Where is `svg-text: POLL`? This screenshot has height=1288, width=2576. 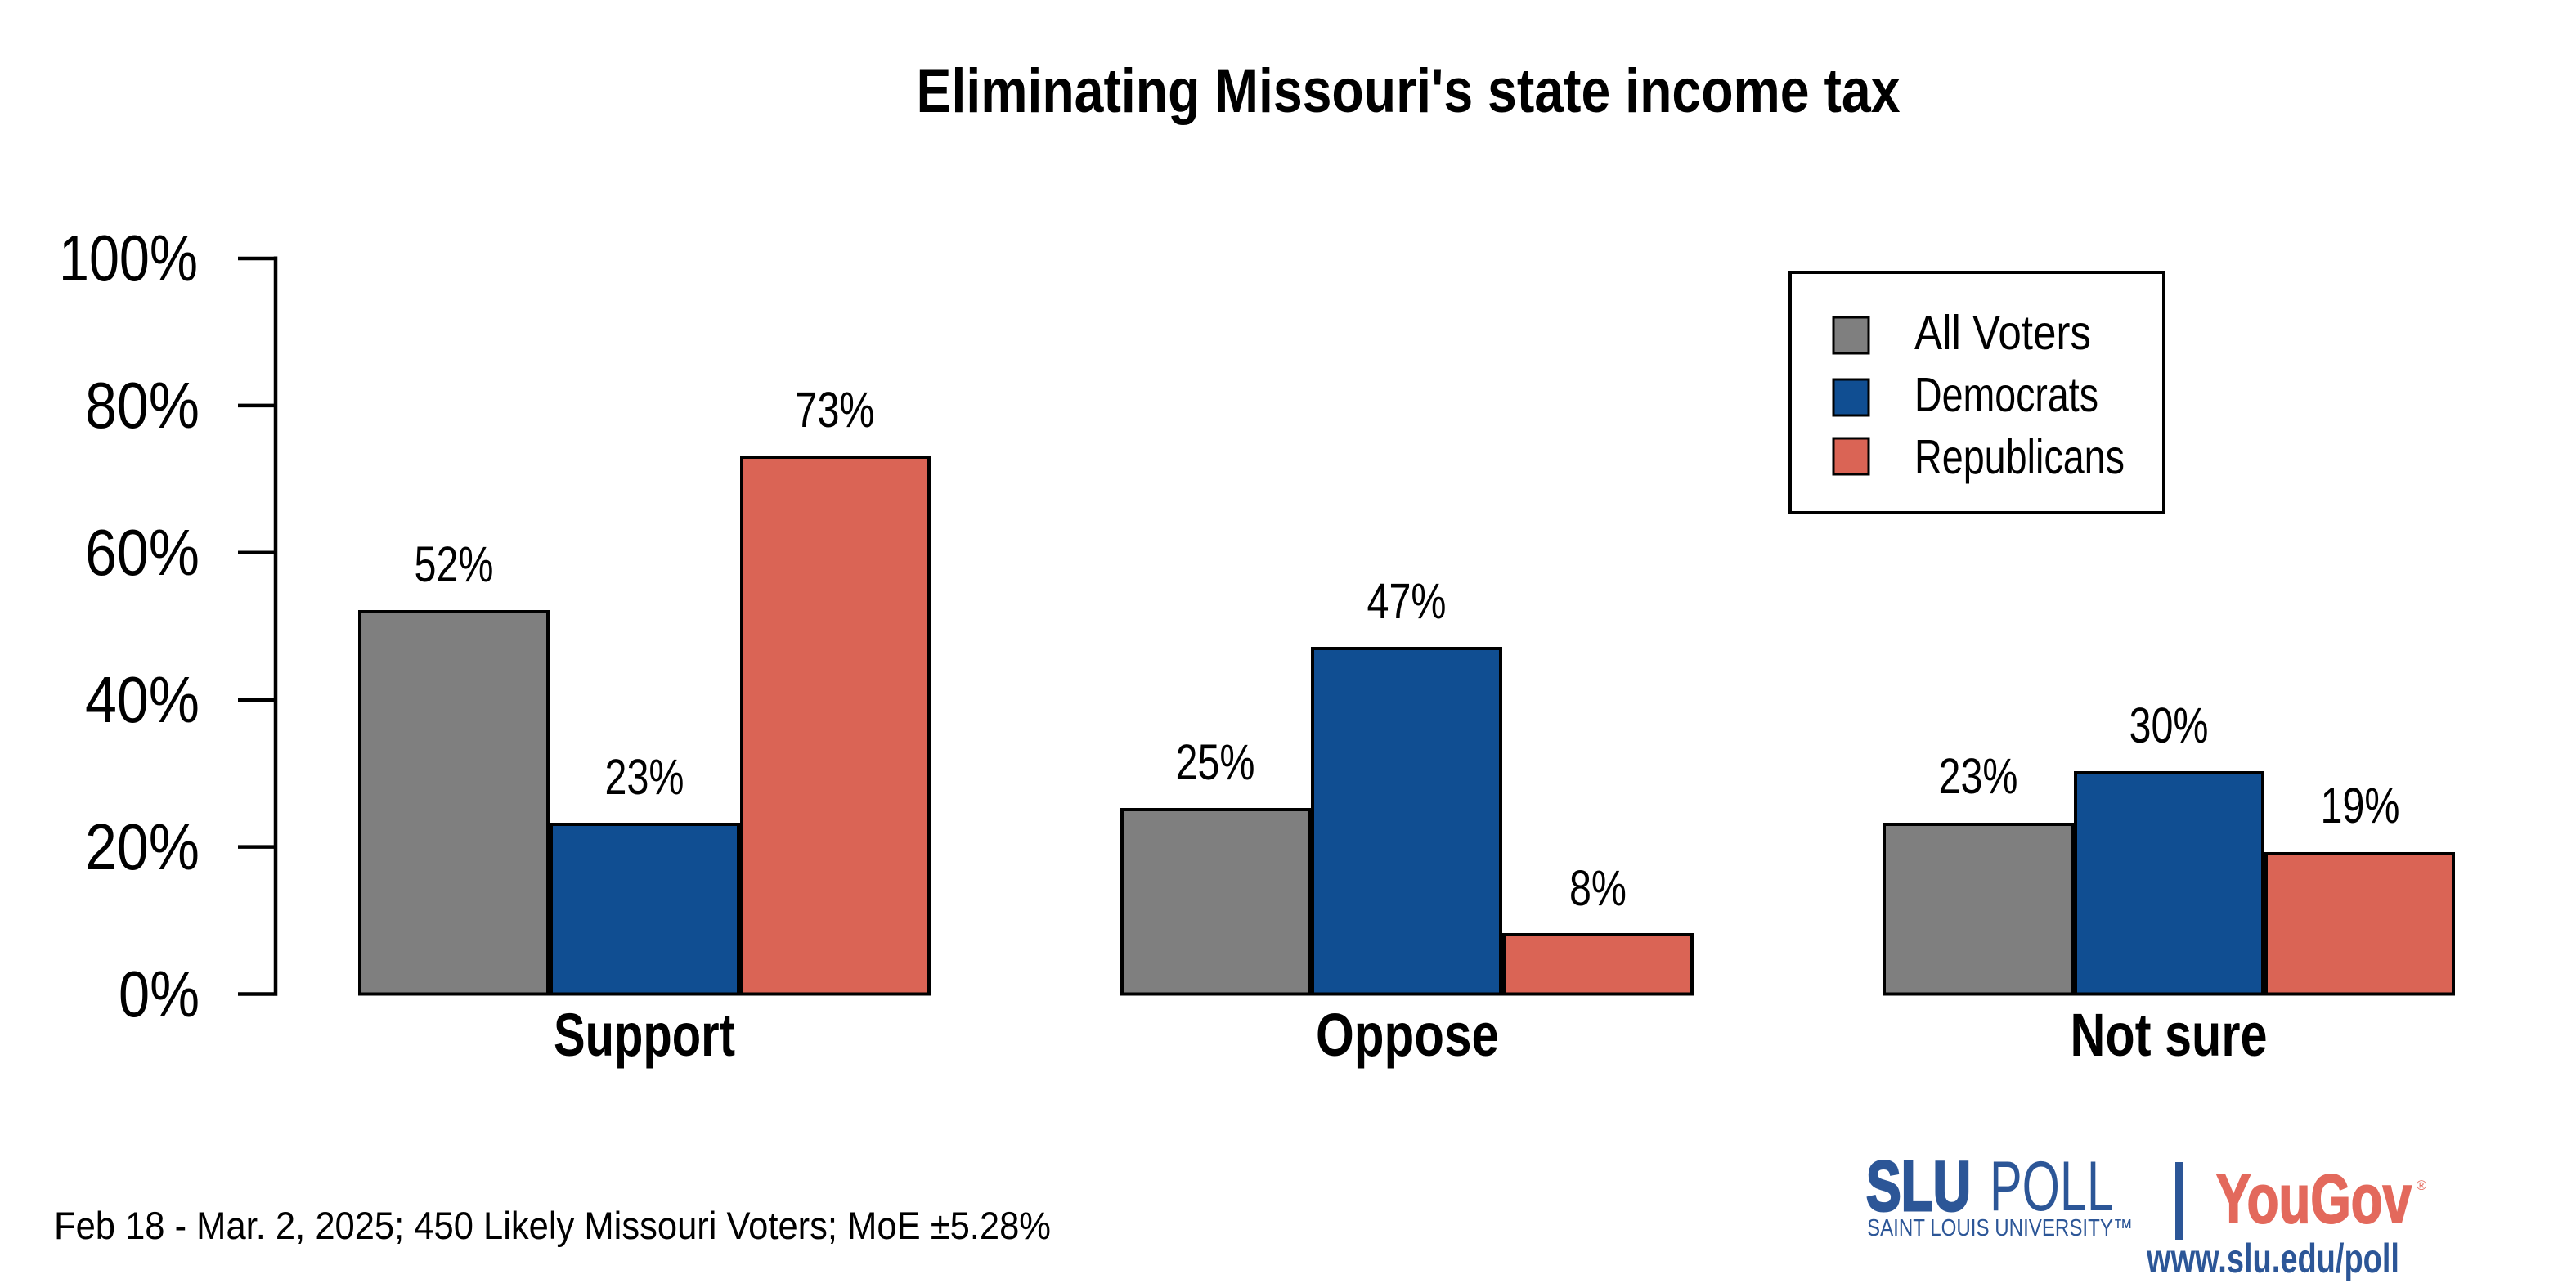 svg-text: POLL is located at coordinates (2052, 1186).